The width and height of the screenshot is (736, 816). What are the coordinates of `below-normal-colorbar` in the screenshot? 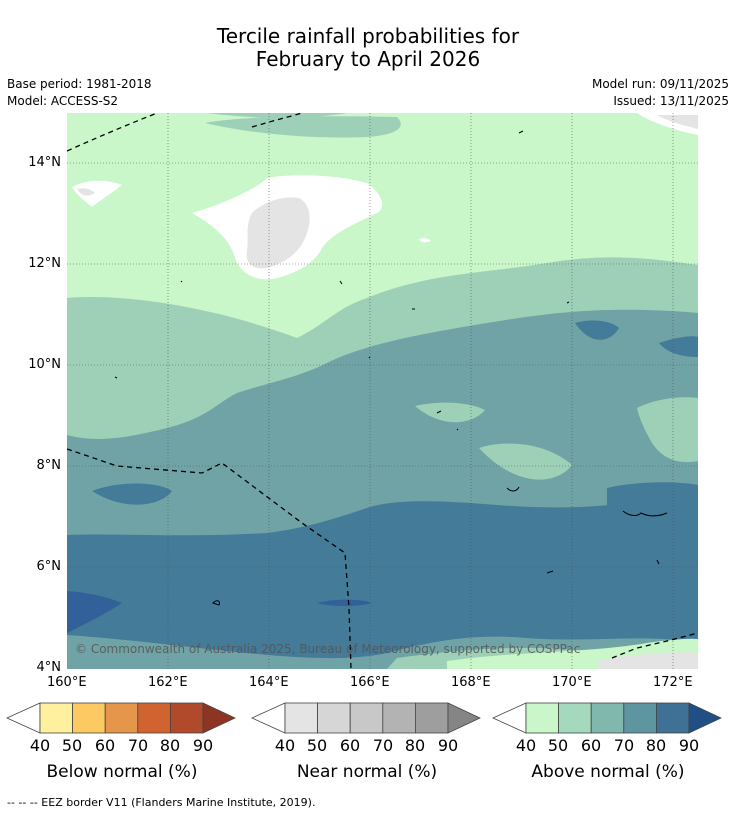 It's located at (121, 718).